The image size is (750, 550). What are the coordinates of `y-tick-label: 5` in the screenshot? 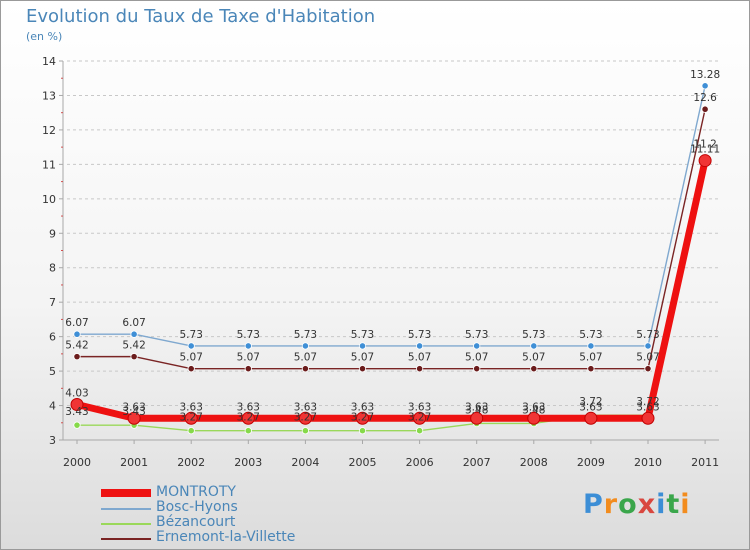 It's located at (52, 371).